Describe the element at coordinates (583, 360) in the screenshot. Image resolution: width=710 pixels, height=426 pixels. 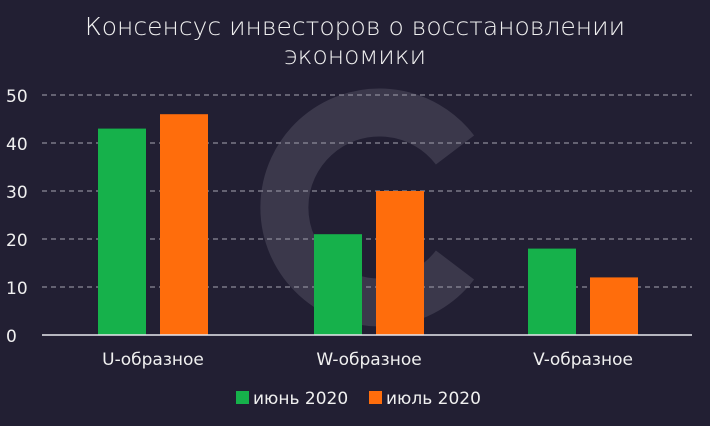
I see `x-tick-label: V-образное` at that location.